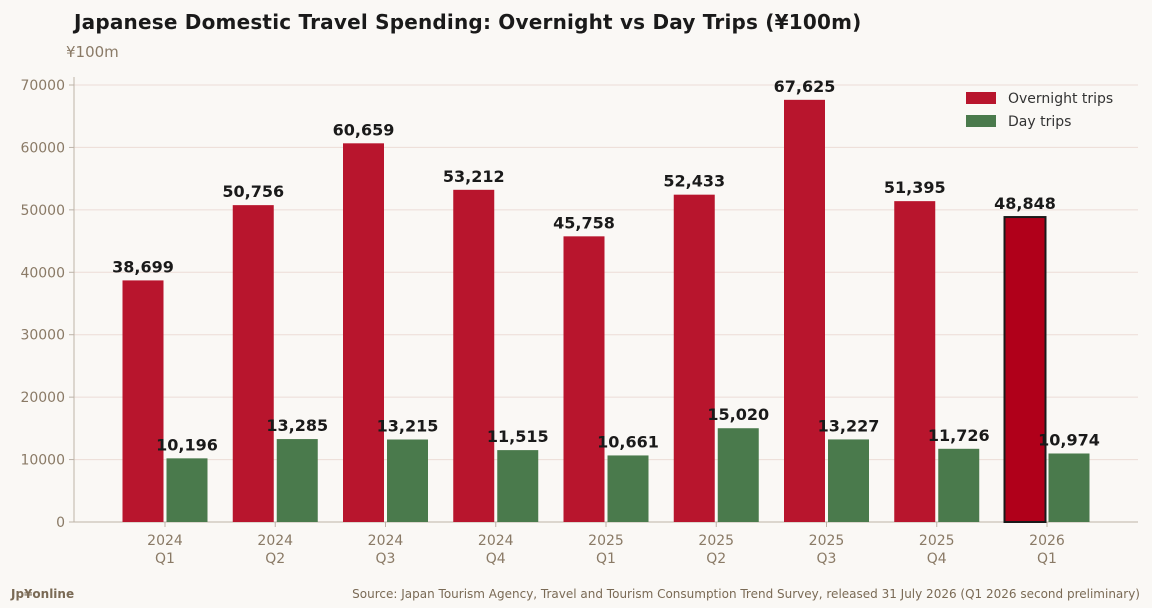 This screenshot has width=1152, height=608. Describe the element at coordinates (43, 594) in the screenshot. I see `brand-logo-text: Jp¥online` at that location.